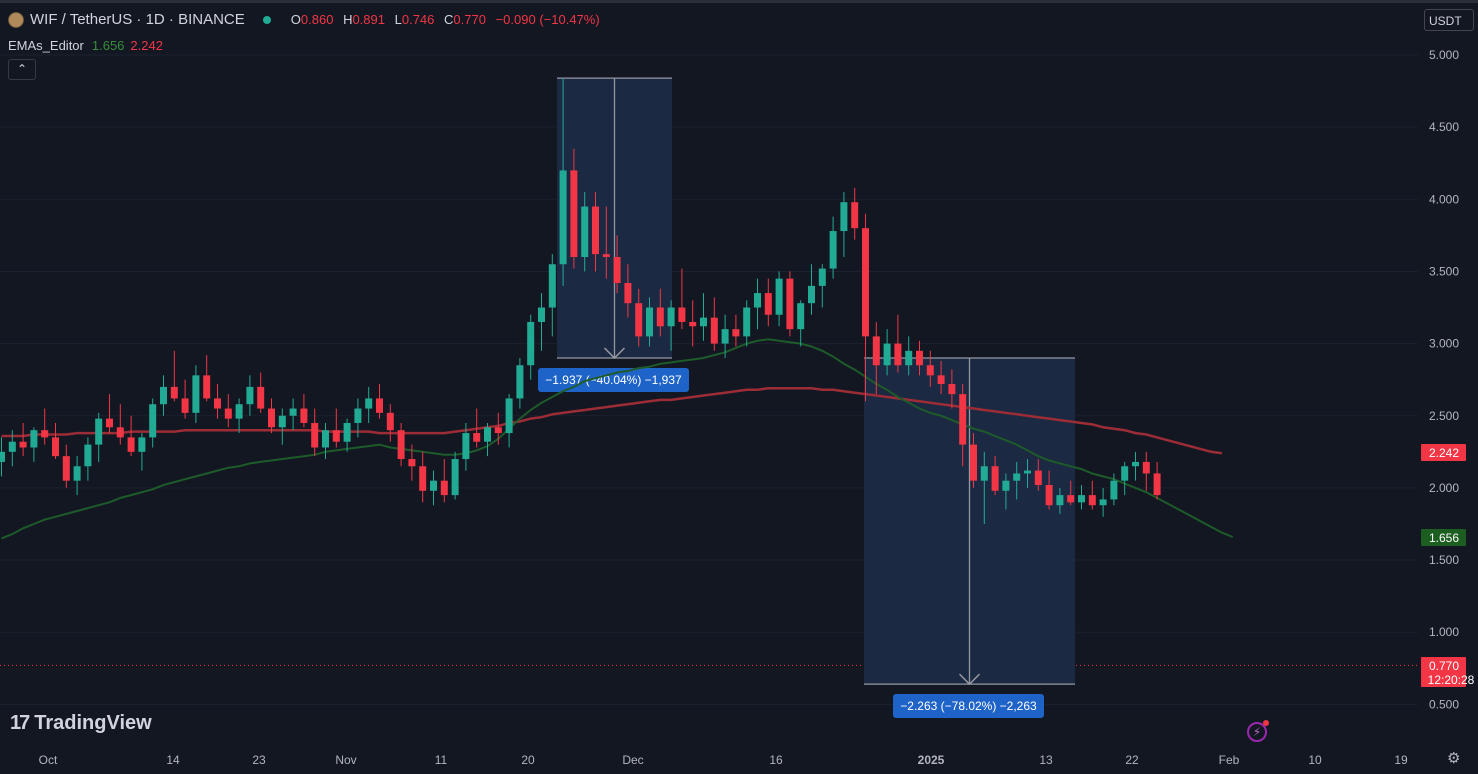 The image size is (1478, 774). I want to click on tradingview-logo: 17 TradingView, so click(81, 723).